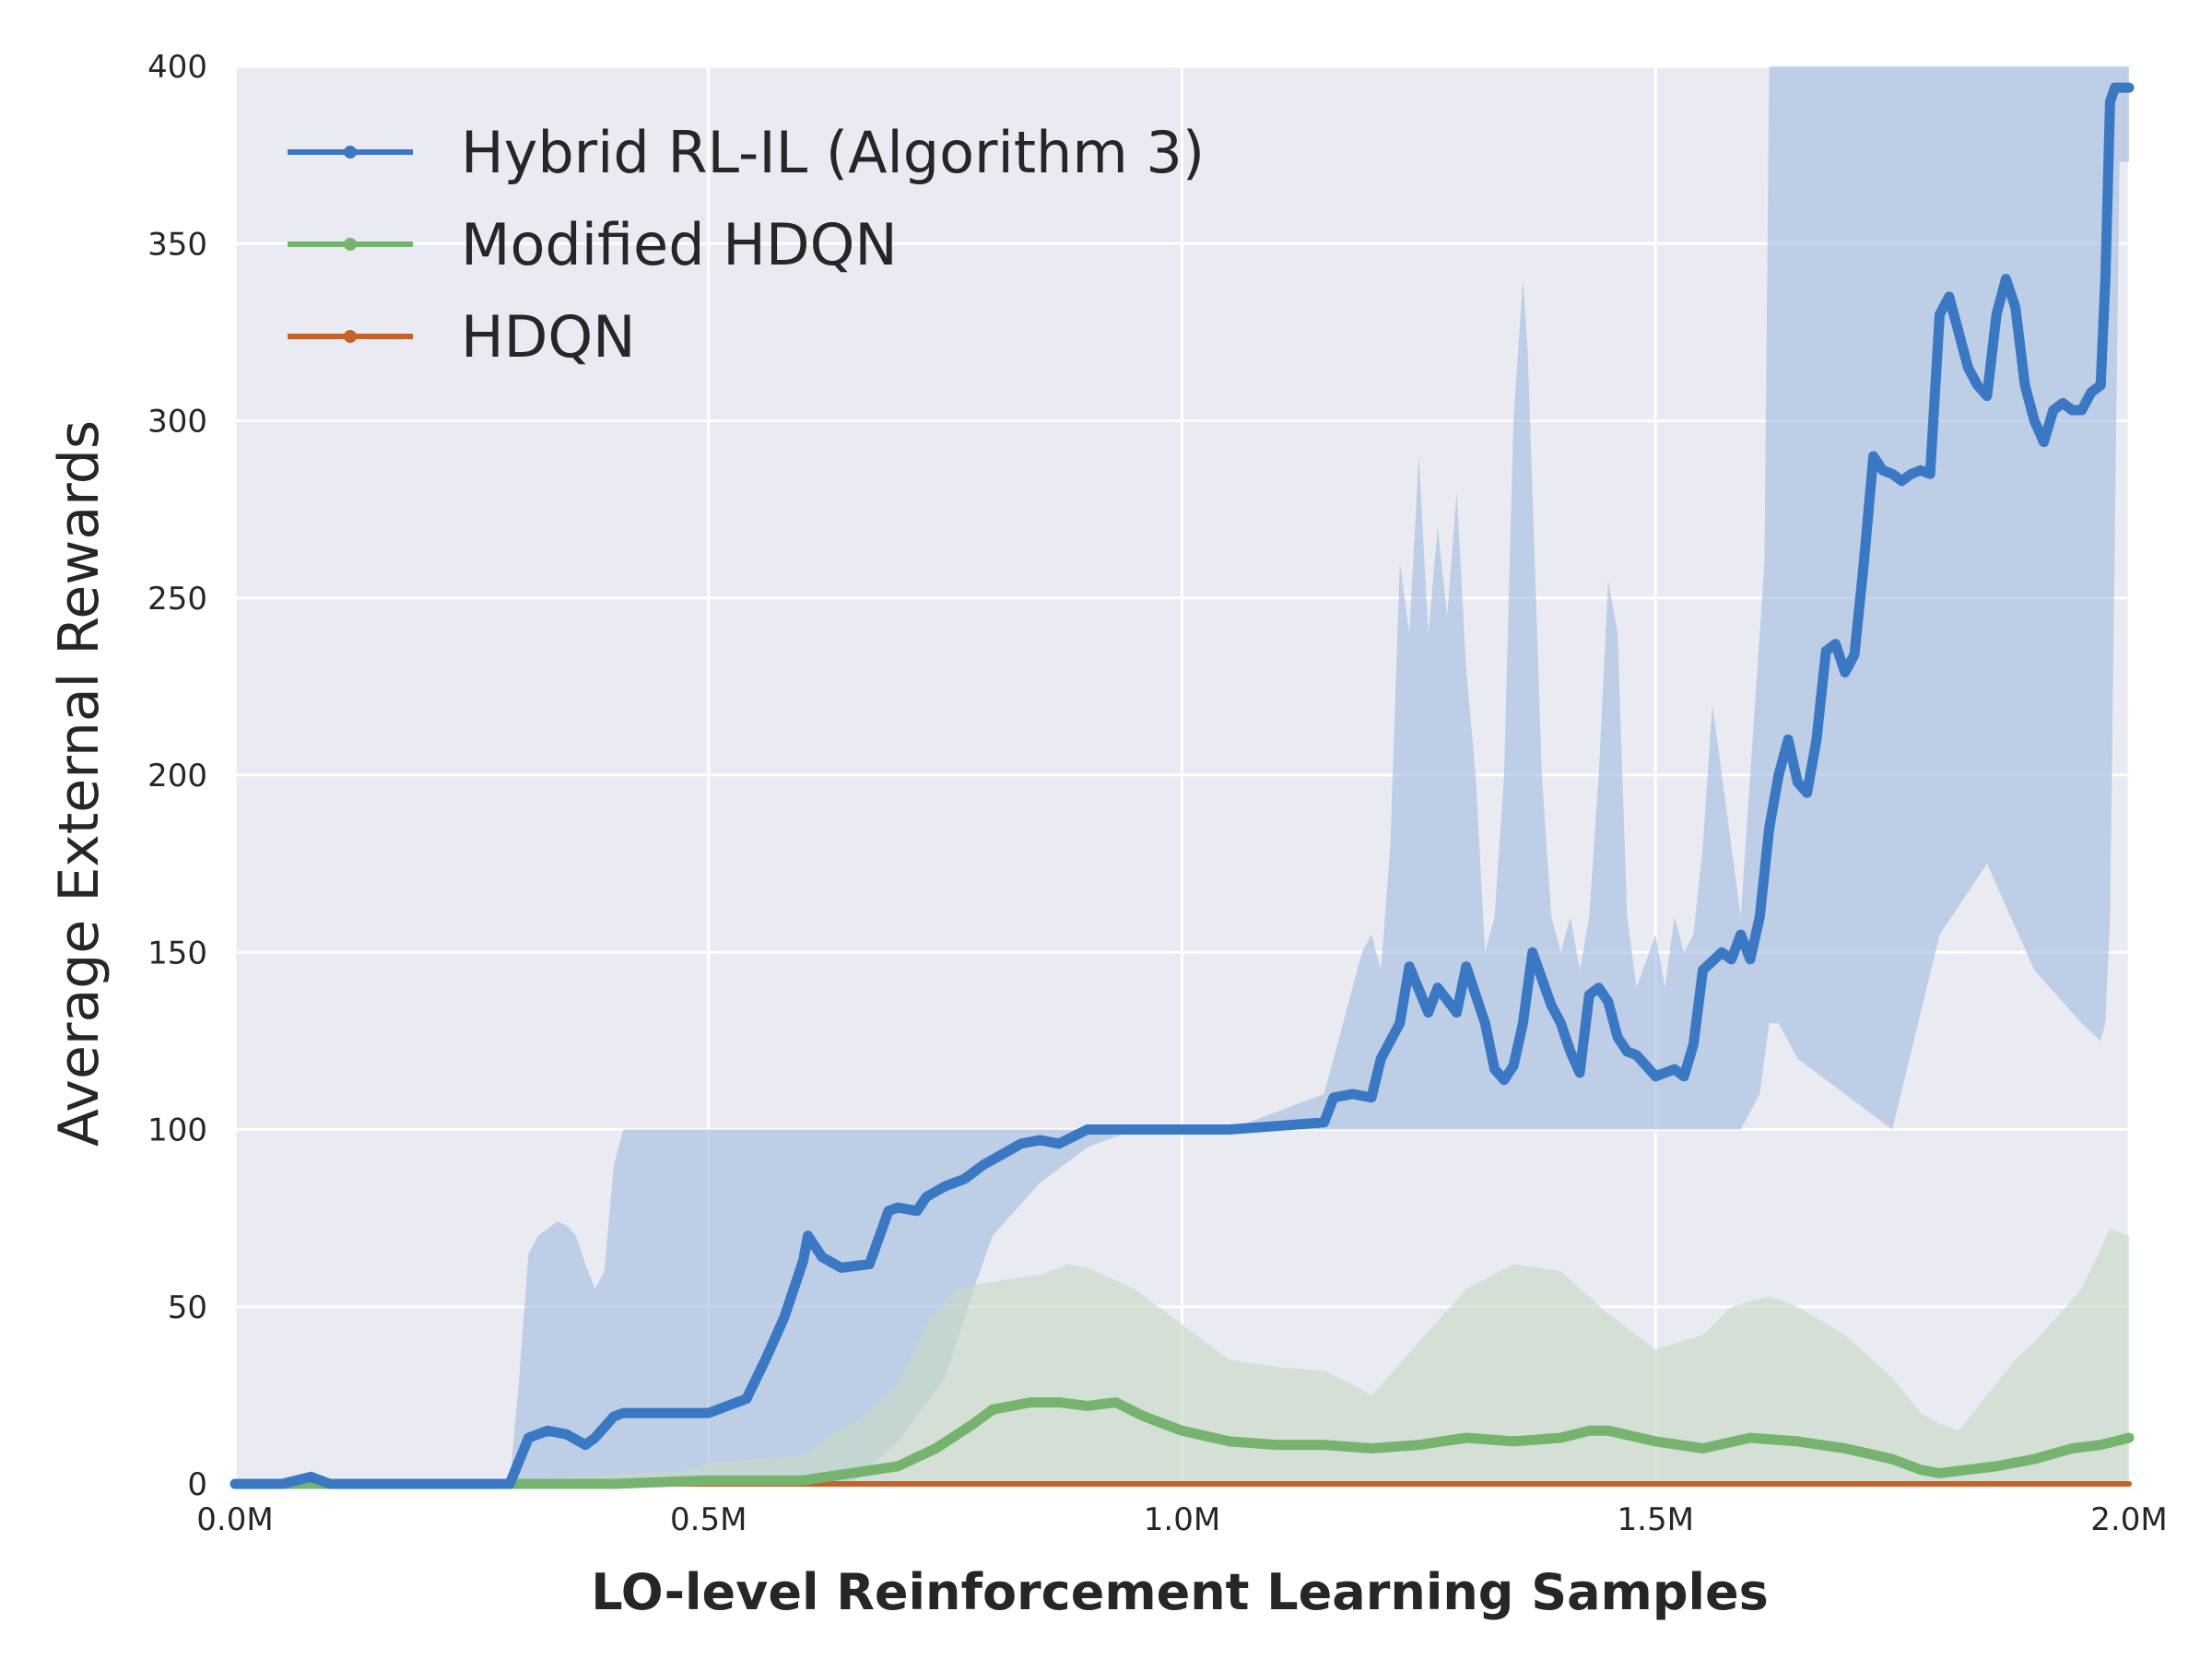 This screenshot has width=2212, height=1659. Describe the element at coordinates (2128, 1519) in the screenshot. I see `x-tick-label-4: 2.0M` at that location.